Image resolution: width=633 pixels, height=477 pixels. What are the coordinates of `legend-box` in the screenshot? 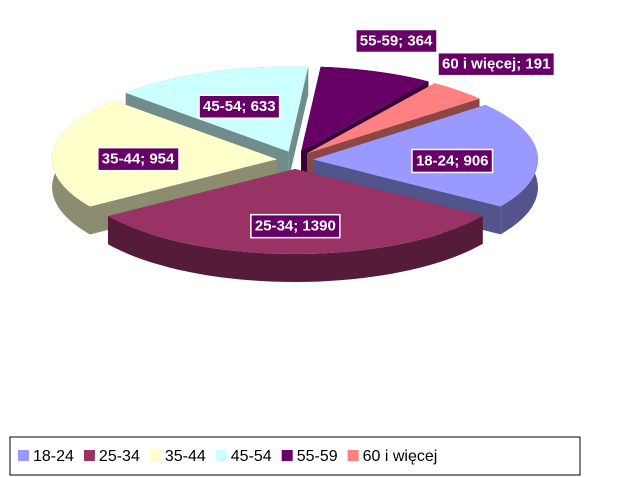 It's located at (295, 456).